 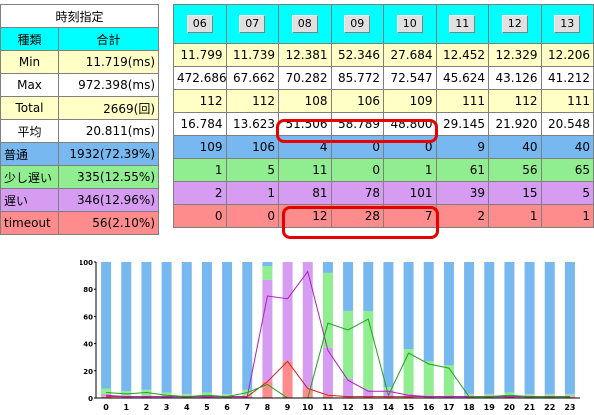 What do you see at coordinates (88, 345) in the screenshot?
I see `y-tick-label: 40` at bounding box center [88, 345].